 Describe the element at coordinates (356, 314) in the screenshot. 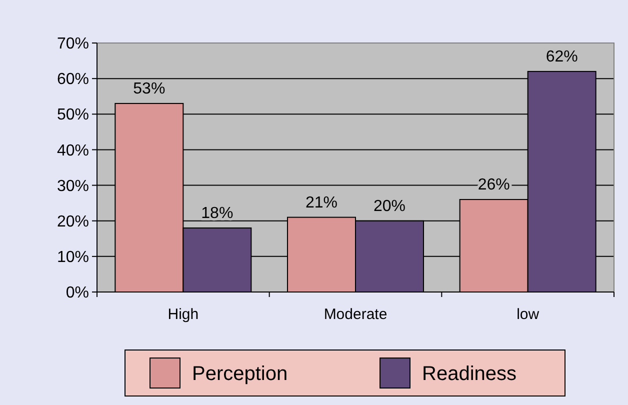

I see `x-tick-label: Moderate` at that location.